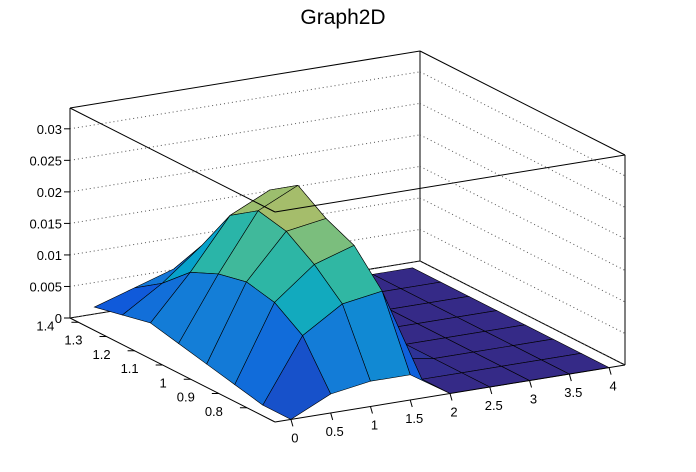 Image resolution: width=696 pixels, height=472 pixels. I want to click on z-tick-label: 0.025, so click(45, 160).